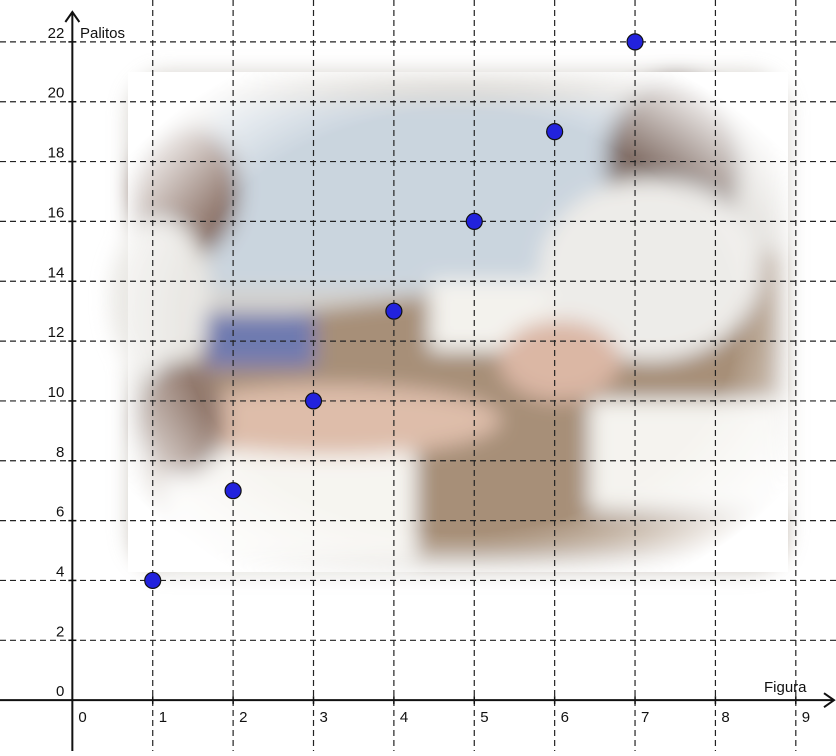 This screenshot has width=836, height=756. Describe the element at coordinates (56, 392) in the screenshot. I see `y-tick-label: 10` at that location.